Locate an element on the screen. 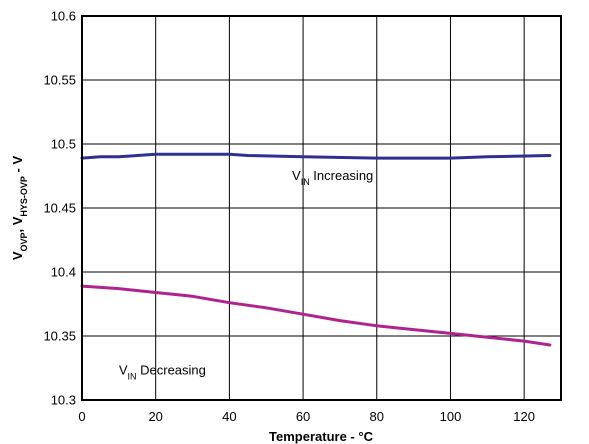  annotation-1: VIN Increasing is located at coordinates (332, 177).